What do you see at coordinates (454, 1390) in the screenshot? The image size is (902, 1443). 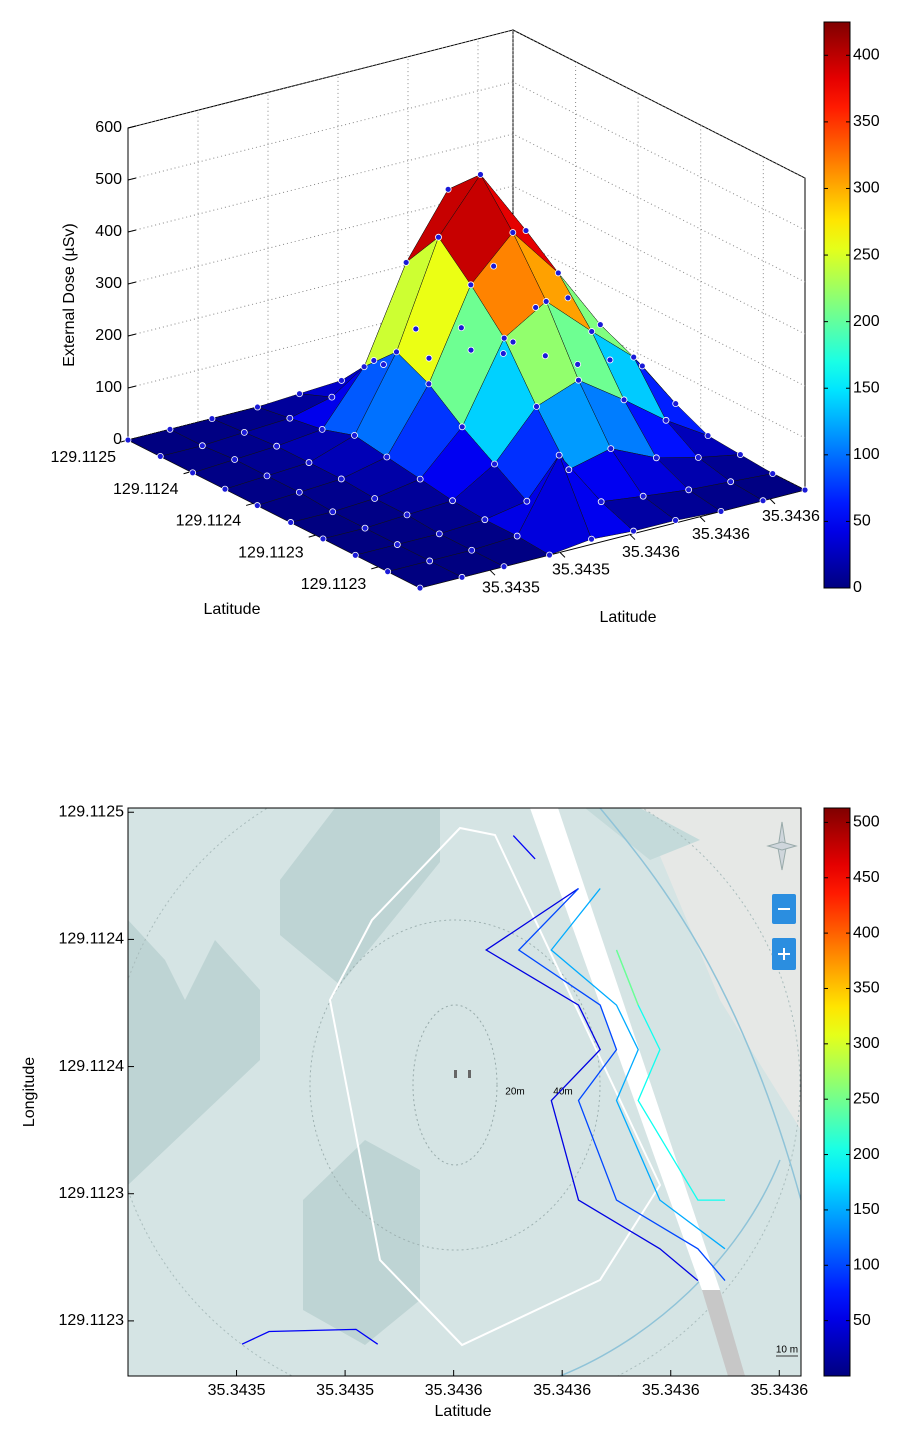 I see `x-tick-label: 35.3436` at bounding box center [454, 1390].